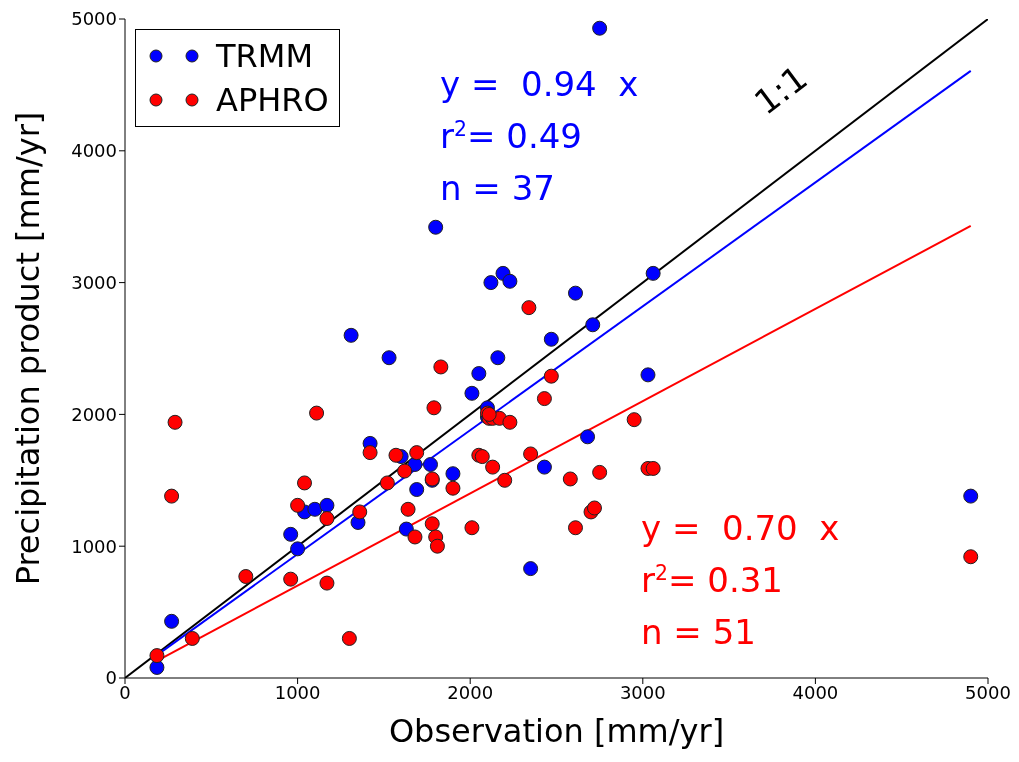  Describe the element at coordinates (497, 188) in the screenshot. I see `annotation: n = 37` at that location.